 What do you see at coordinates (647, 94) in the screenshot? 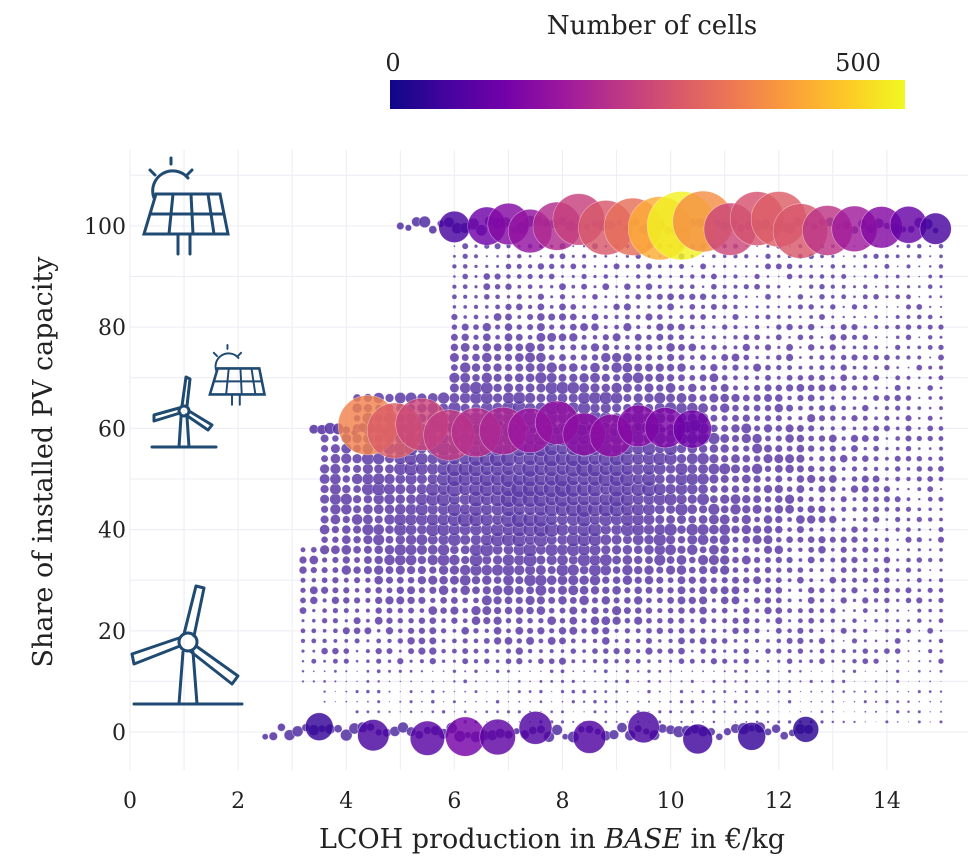
I see `colorbar-gradient` at bounding box center [647, 94].